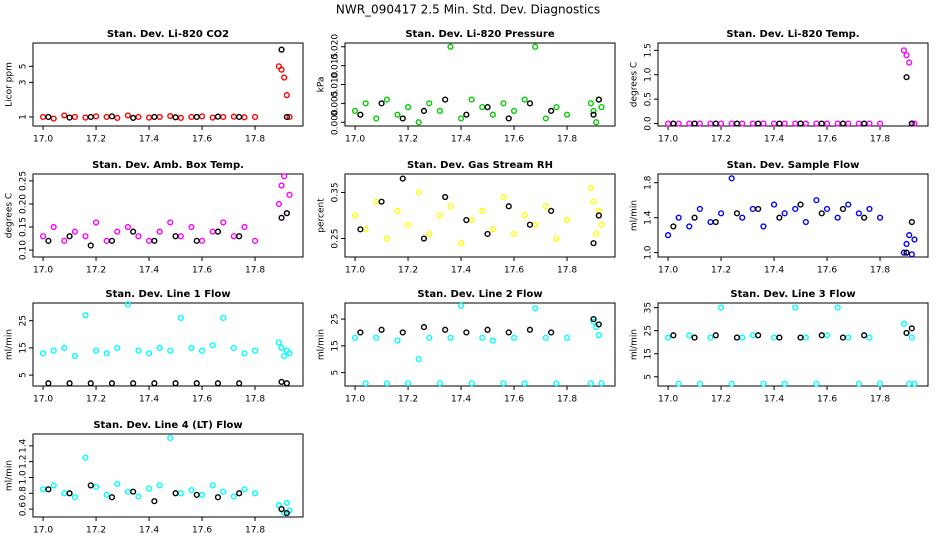 The width and height of the screenshot is (936, 540). What do you see at coordinates (635, 84) in the screenshot?
I see `y-axis-label: degrees C` at bounding box center [635, 84].